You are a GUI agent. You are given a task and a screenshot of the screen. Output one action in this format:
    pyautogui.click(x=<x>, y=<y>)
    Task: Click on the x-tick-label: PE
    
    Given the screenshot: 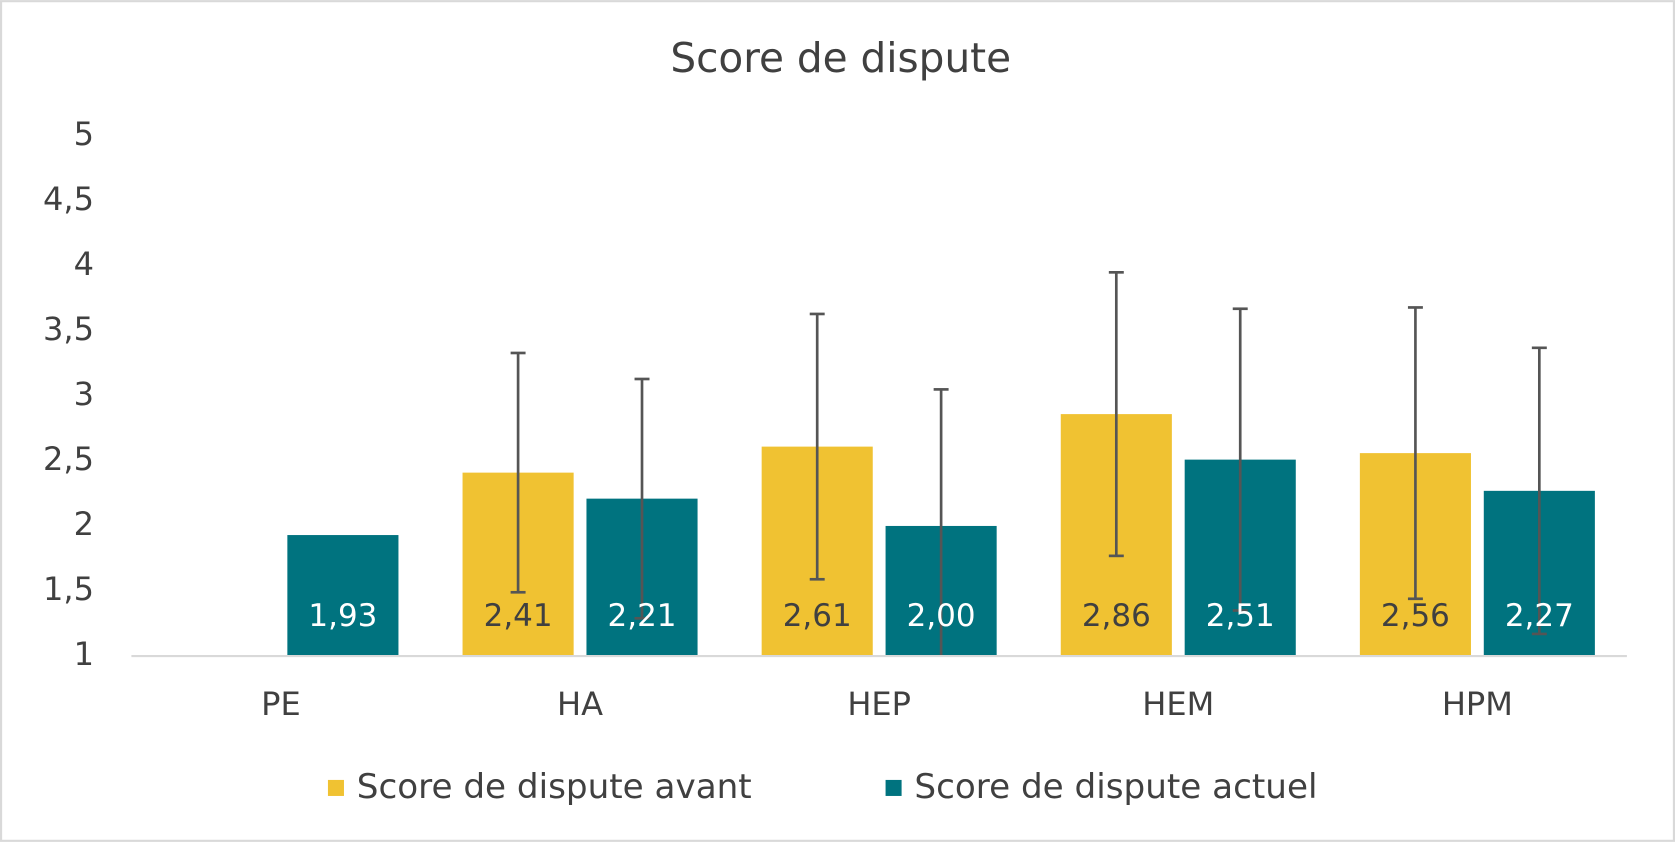 What is the action you would take?
    pyautogui.click(x=281, y=704)
    